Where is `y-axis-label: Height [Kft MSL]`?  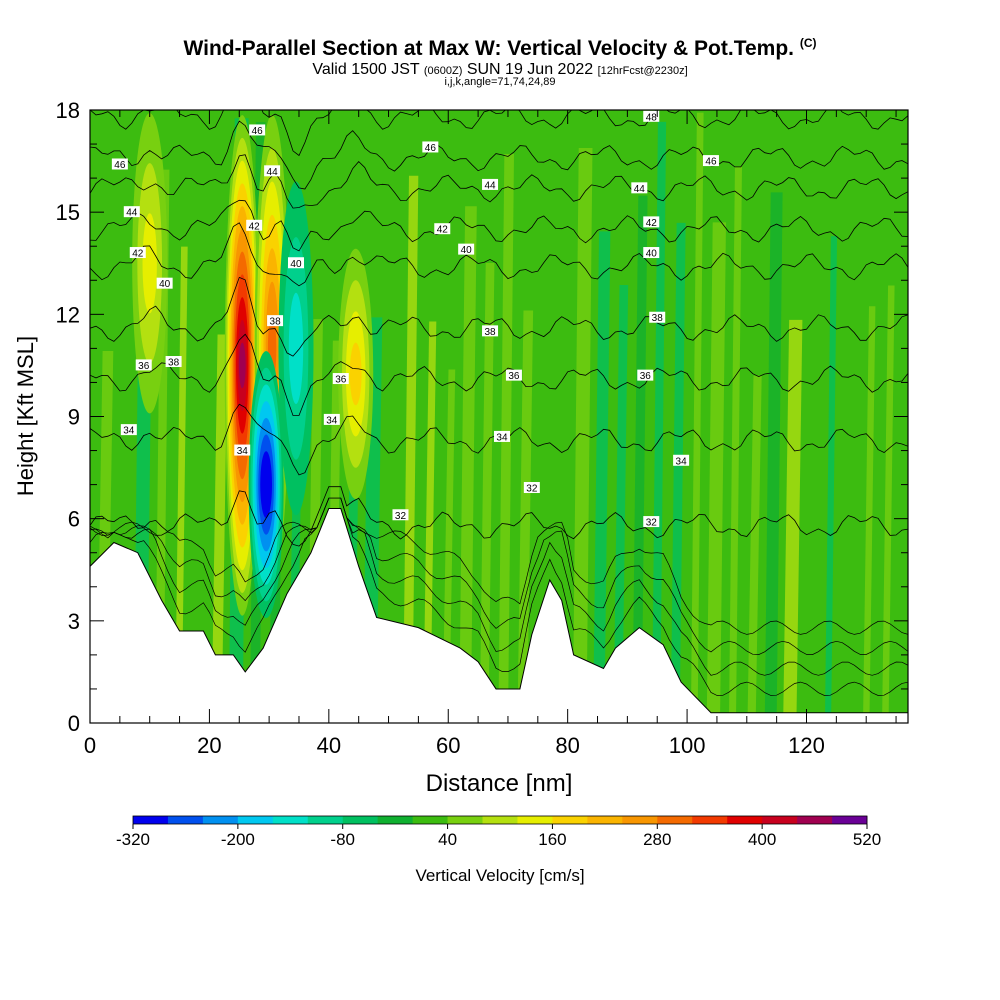
y-axis-label: Height [Kft MSL] is located at coordinates (25, 416).